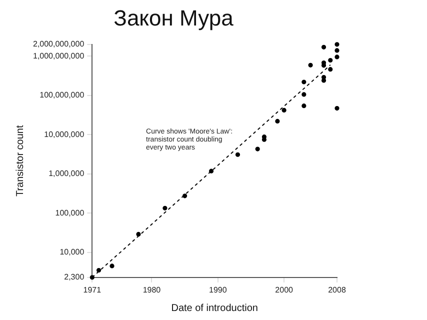  What do you see at coordinates (218, 289) in the screenshot?
I see `x-tick-label: 1990` at bounding box center [218, 289].